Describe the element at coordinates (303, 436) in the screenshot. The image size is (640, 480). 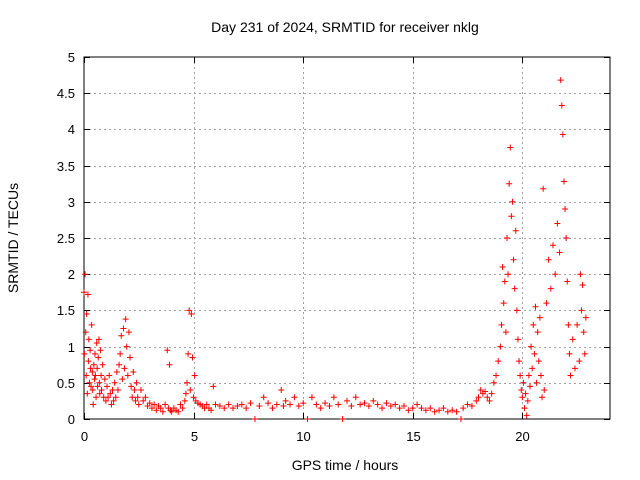
I see `x-tick-label: 10` at that location.